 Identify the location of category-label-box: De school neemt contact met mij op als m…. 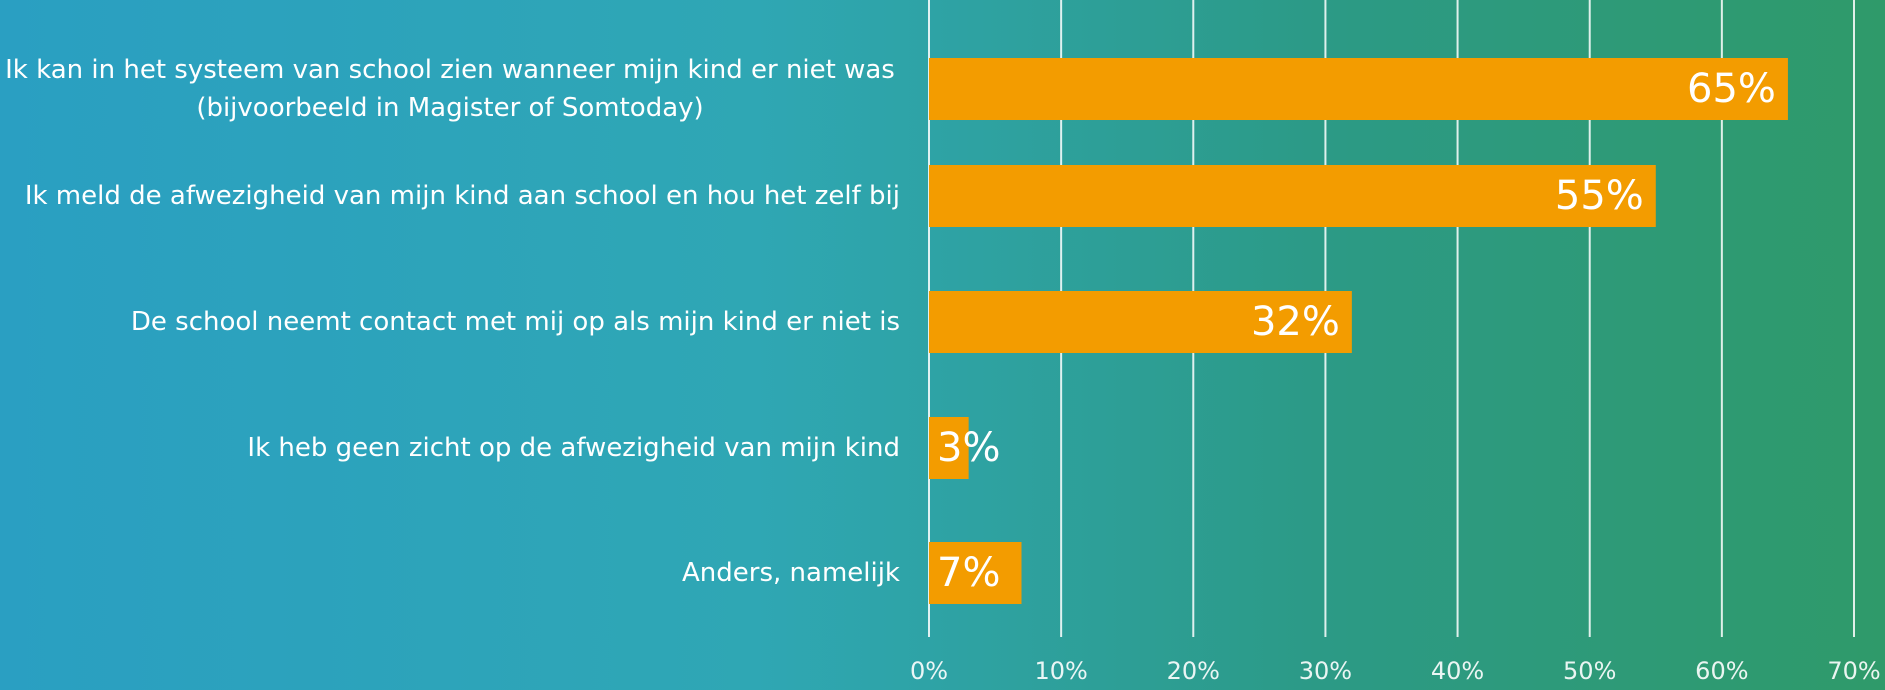
(450, 322).